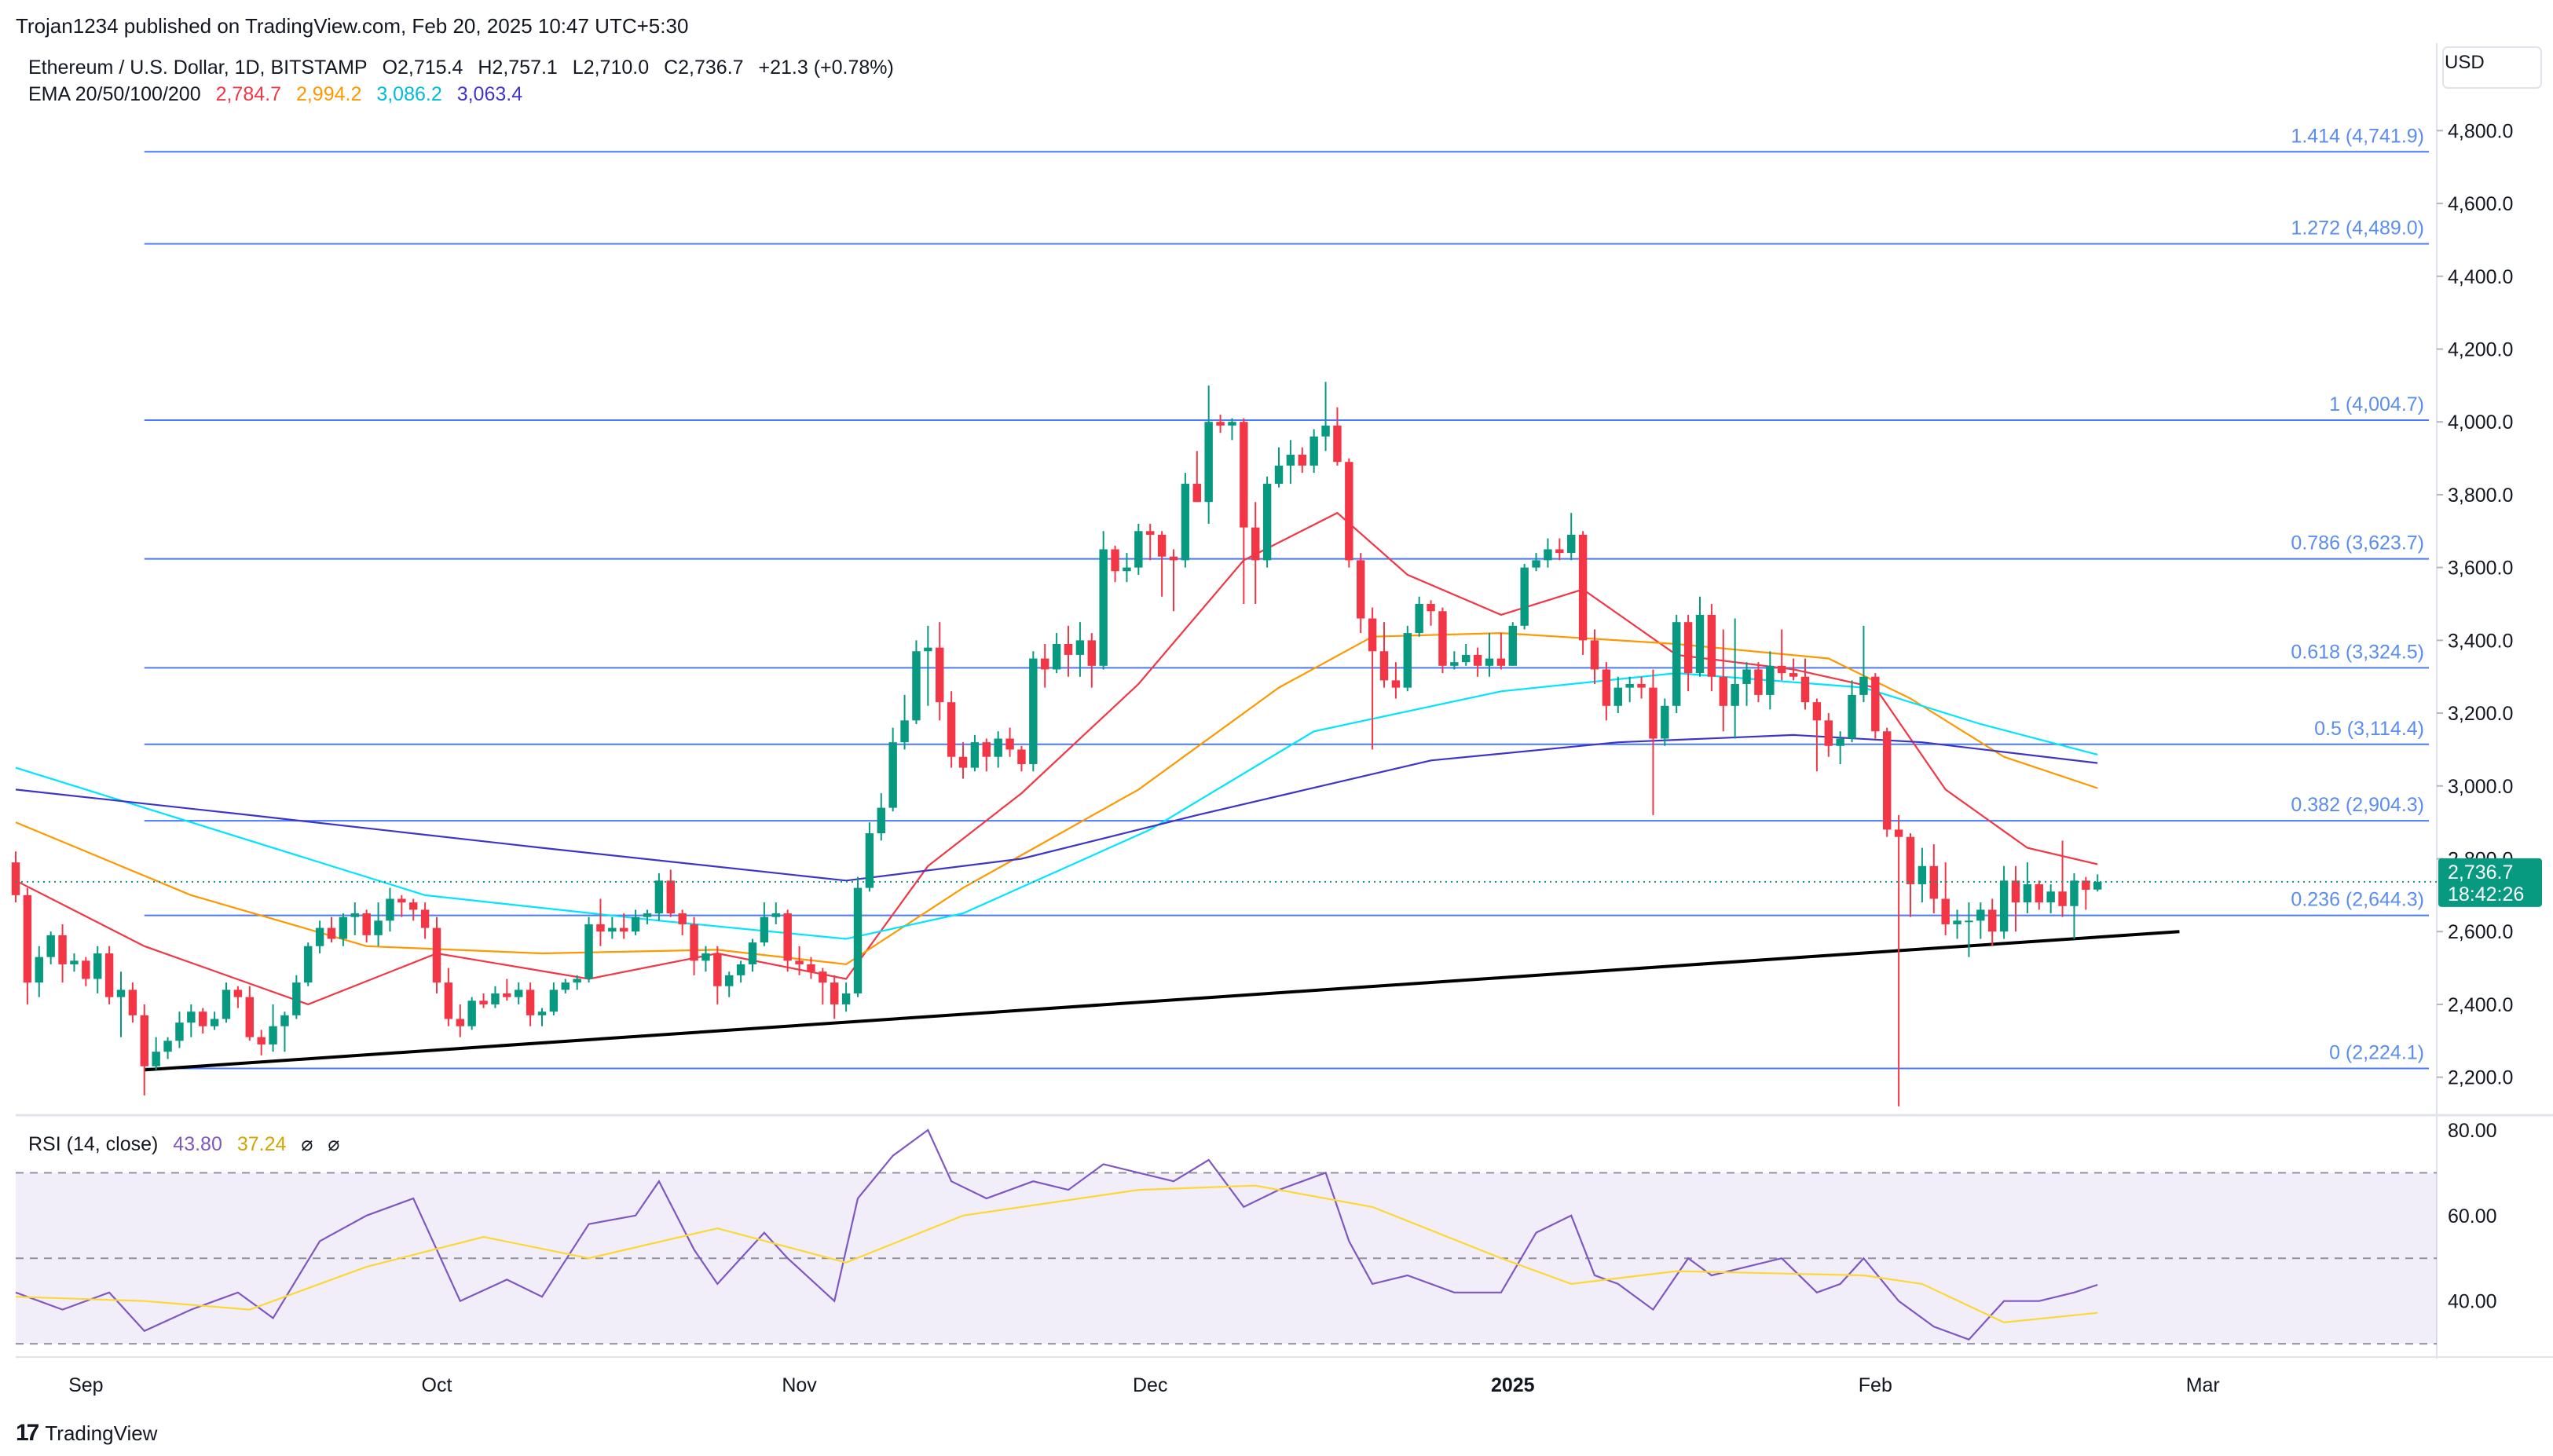 This screenshot has width=2553, height=1456. Describe the element at coordinates (2480, 496) in the screenshot. I see `price-tick-label: 3,800.0` at that location.